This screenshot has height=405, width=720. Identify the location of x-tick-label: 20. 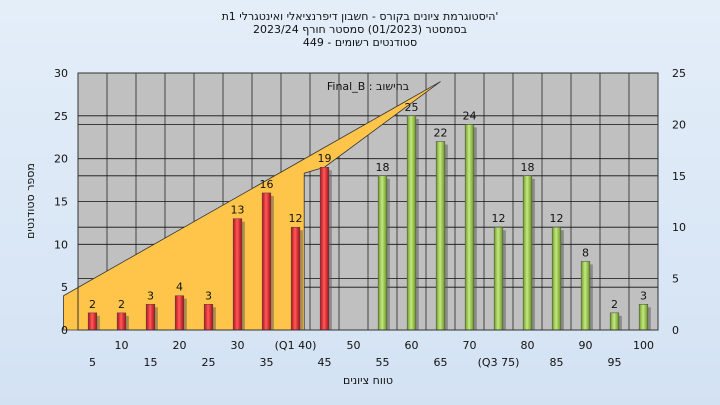
(180, 345).